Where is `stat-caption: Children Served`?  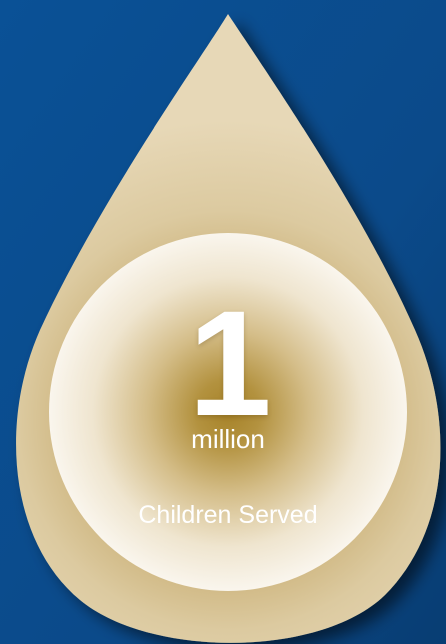
stat-caption: Children Served is located at coordinates (228, 515).